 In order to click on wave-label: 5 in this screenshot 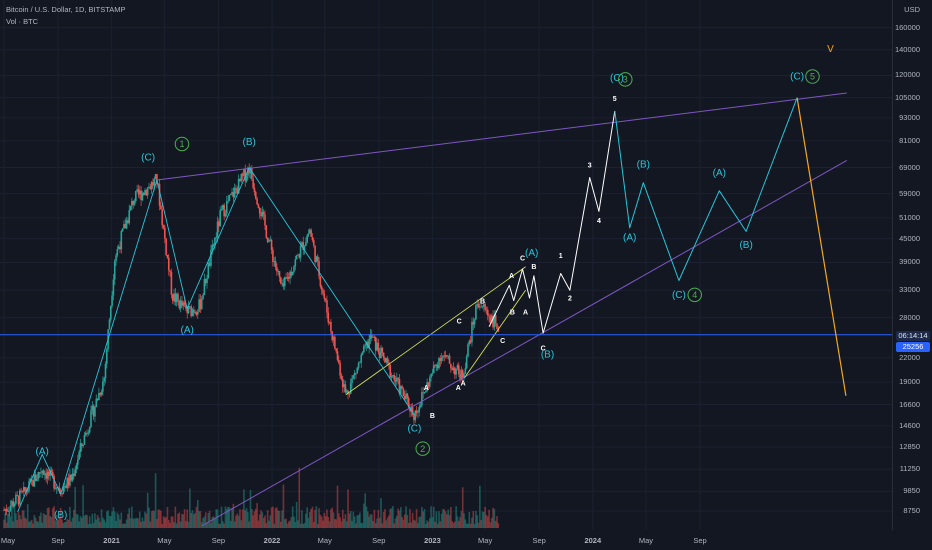, I will do `click(615, 99)`.